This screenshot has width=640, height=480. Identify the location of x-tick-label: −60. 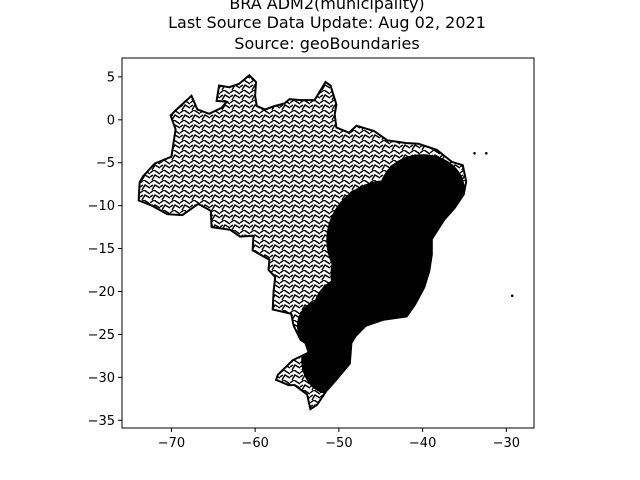
(254, 443).